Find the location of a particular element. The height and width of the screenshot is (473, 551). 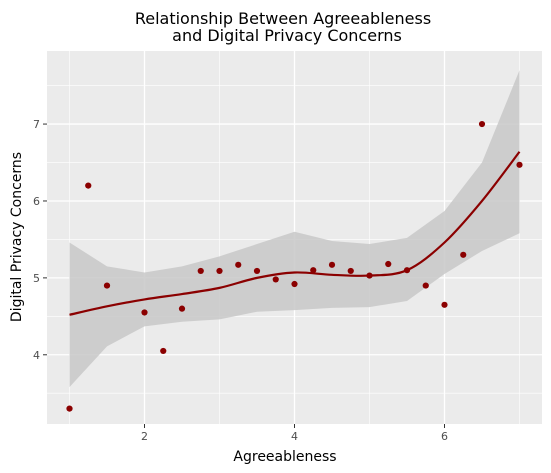

x-tick-label-1: 4 is located at coordinates (294, 436).